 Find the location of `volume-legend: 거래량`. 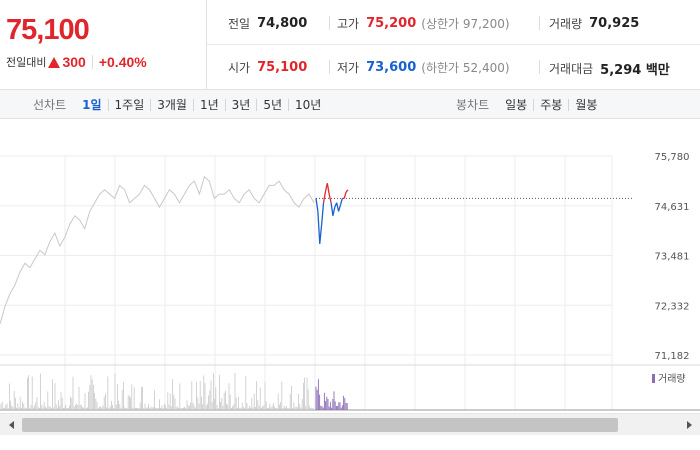

volume-legend: 거래량 is located at coordinates (669, 379).